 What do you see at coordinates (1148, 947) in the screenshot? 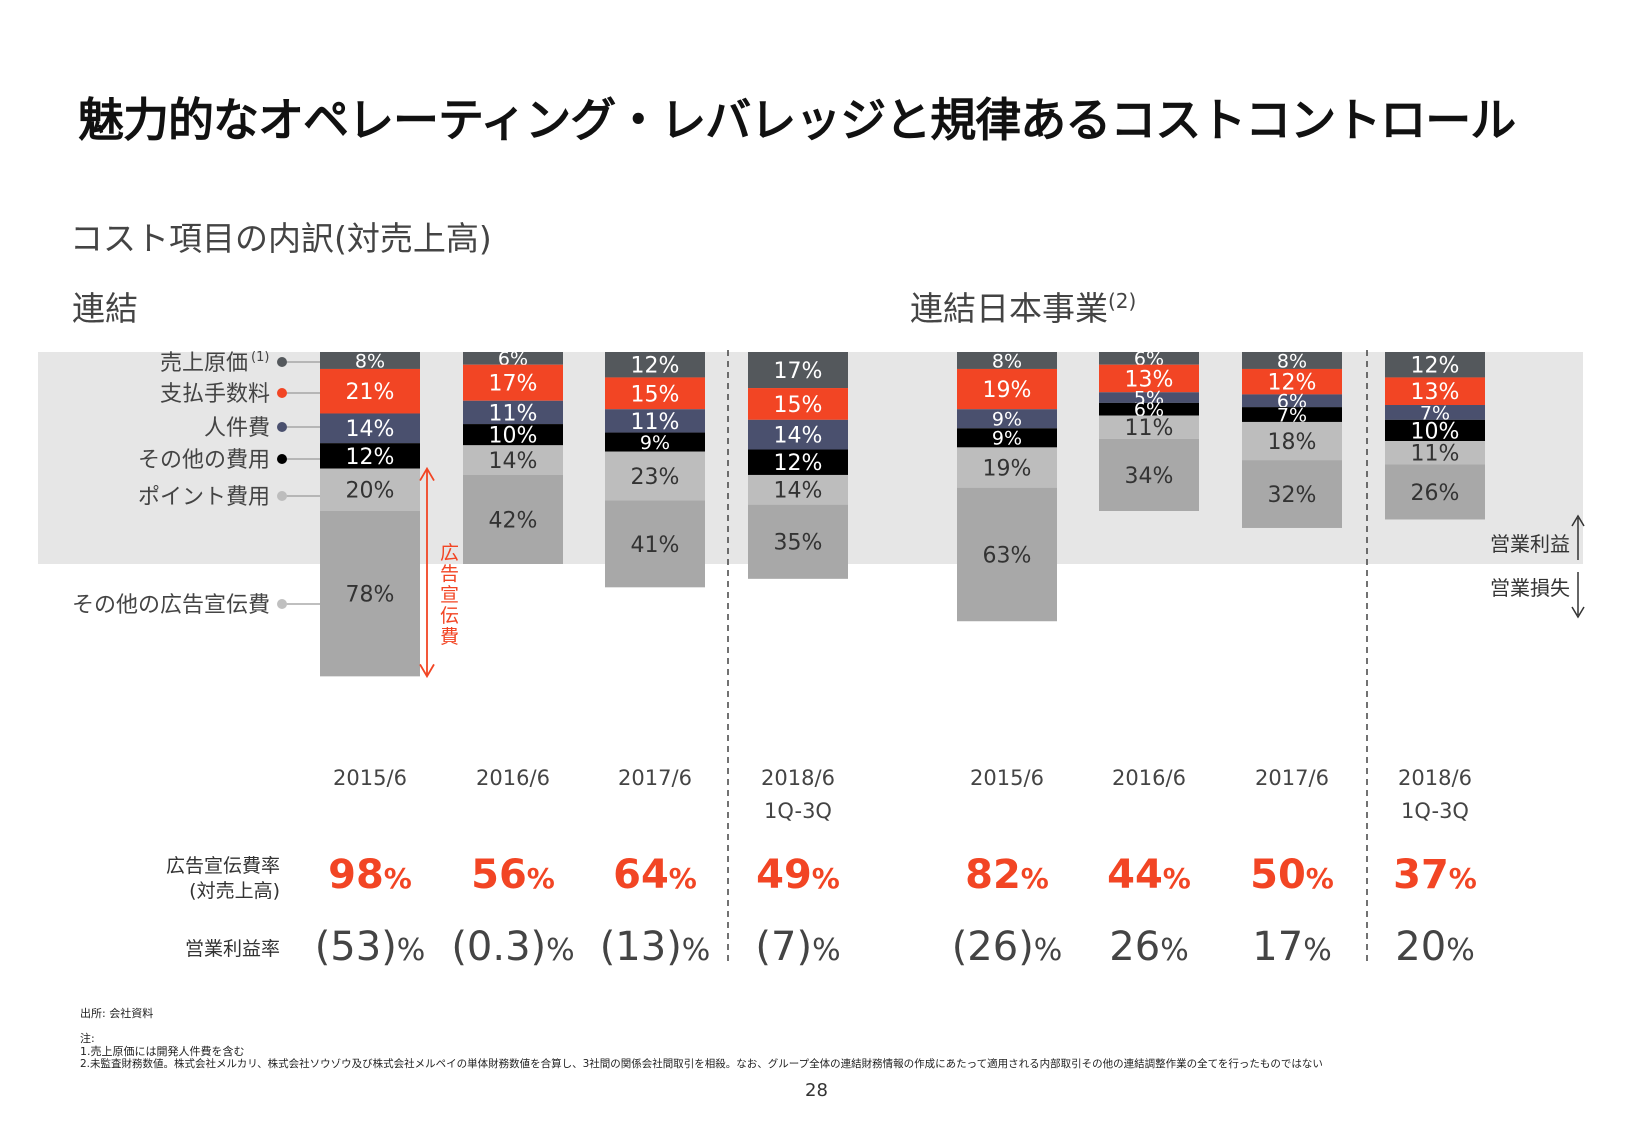
I see `op-margin-value: 26%` at bounding box center [1148, 947].